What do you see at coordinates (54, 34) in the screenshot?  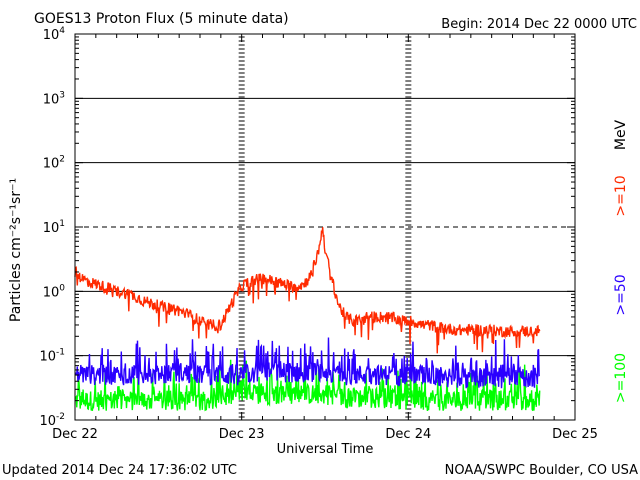 I see `y-tick-label: 10⁴` at bounding box center [54, 34].